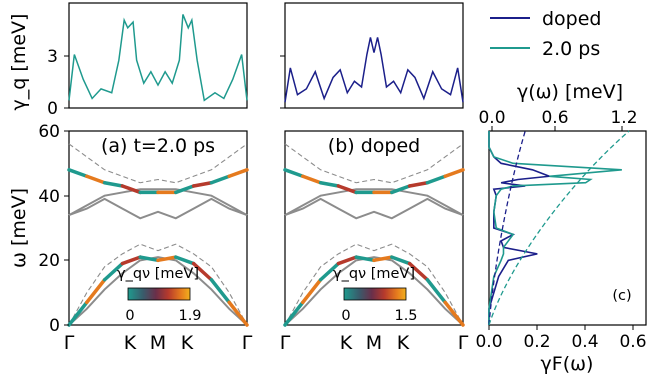 This screenshot has width=667, height=375. Describe the element at coordinates (554, 118) in the screenshot. I see `top-tick-label: 0.6` at that location.